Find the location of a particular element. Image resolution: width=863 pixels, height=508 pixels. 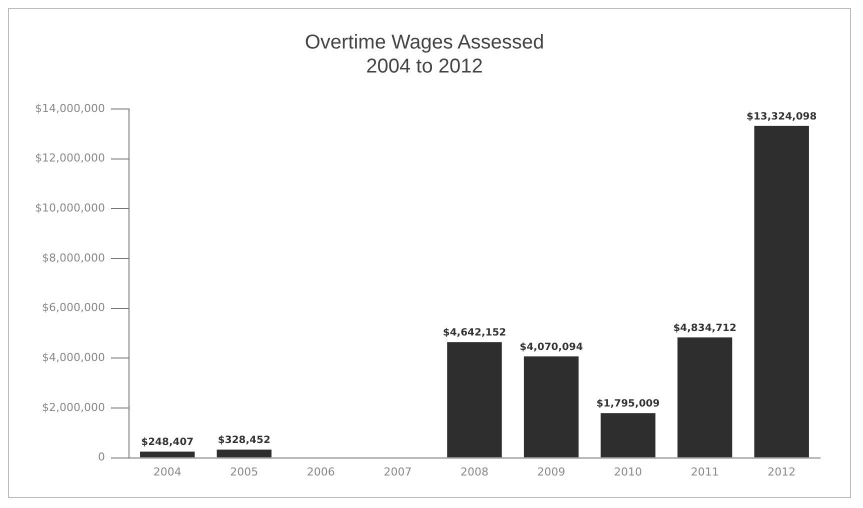

data-label: $4,070,094 is located at coordinates (551, 347).